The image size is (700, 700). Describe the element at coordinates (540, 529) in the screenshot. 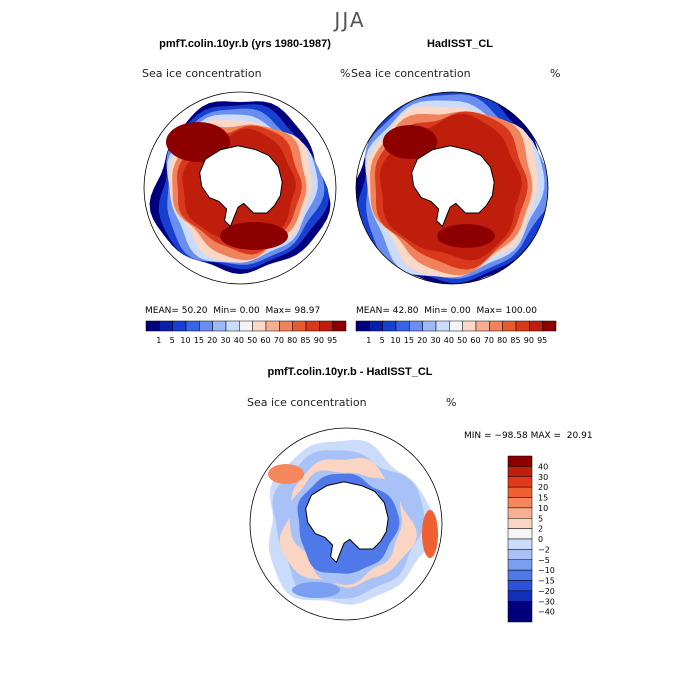

I see `diff-colorbar-label-6: 2` at that location.